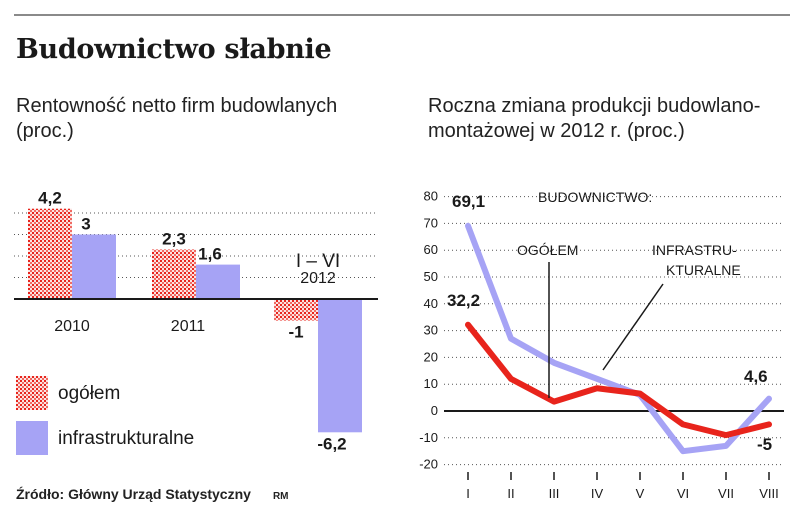  I want to click on annotation-header: BUDOWNICTWO:, so click(595, 197).